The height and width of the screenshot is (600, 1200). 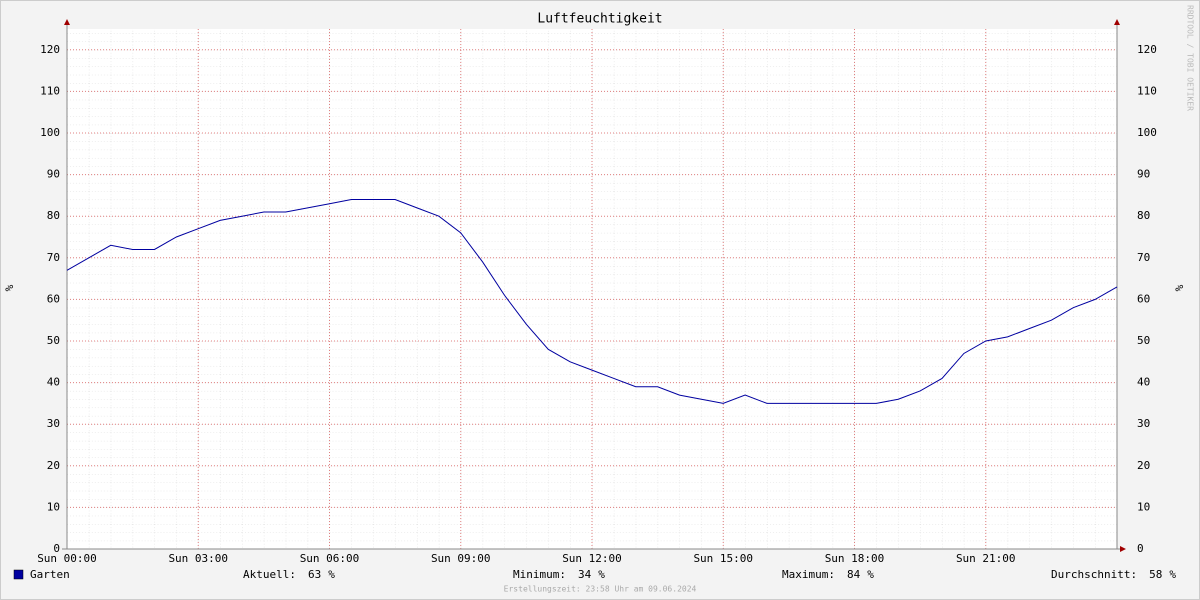 What do you see at coordinates (53, 465) in the screenshot?
I see `y-tick-label: 20` at bounding box center [53, 465].